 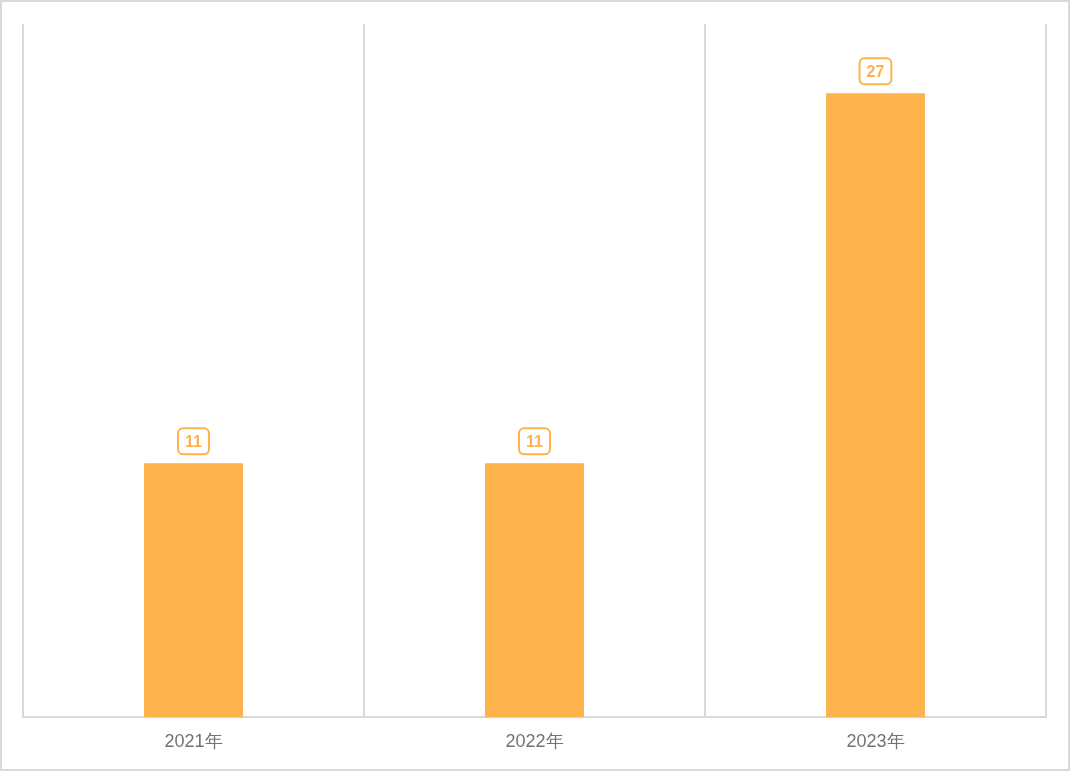 I want to click on x-tick-label: 2023年, so click(x=875, y=741).